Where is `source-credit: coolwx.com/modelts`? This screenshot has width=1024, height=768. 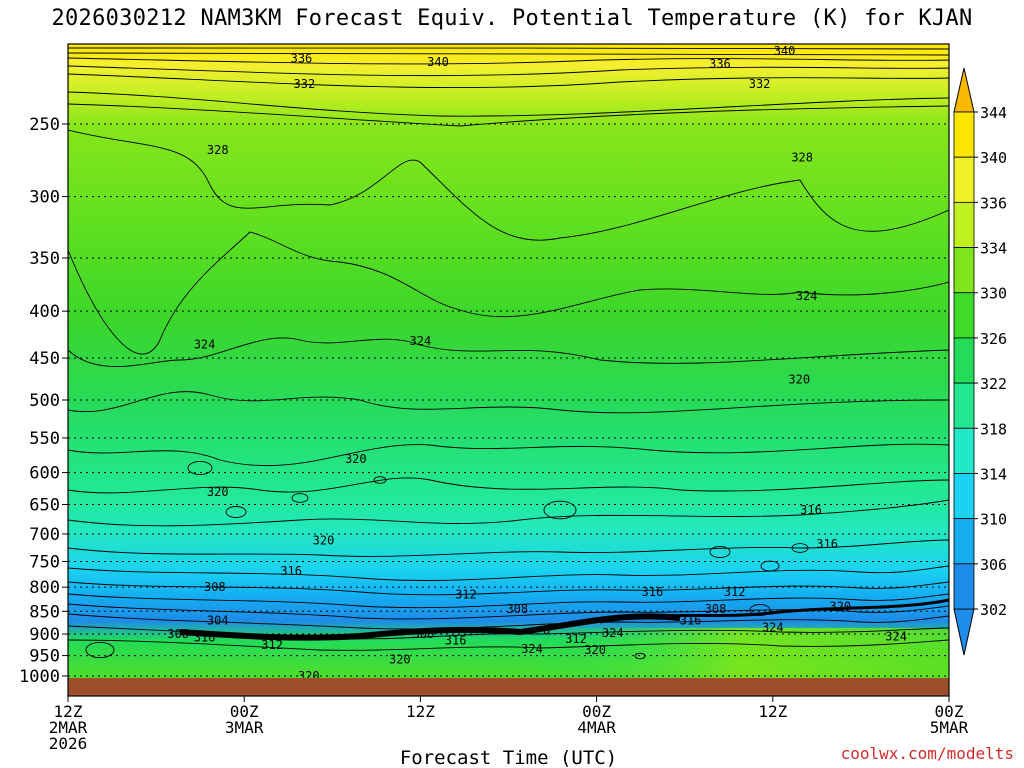
source-credit: coolwx.com/modelts is located at coordinates (927, 753).